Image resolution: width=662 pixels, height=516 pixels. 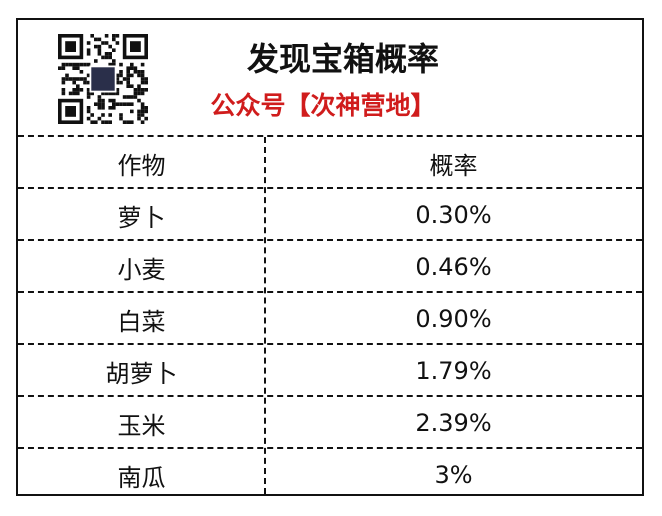 I want to click on crop-name: 白菜, so click(x=141, y=321).